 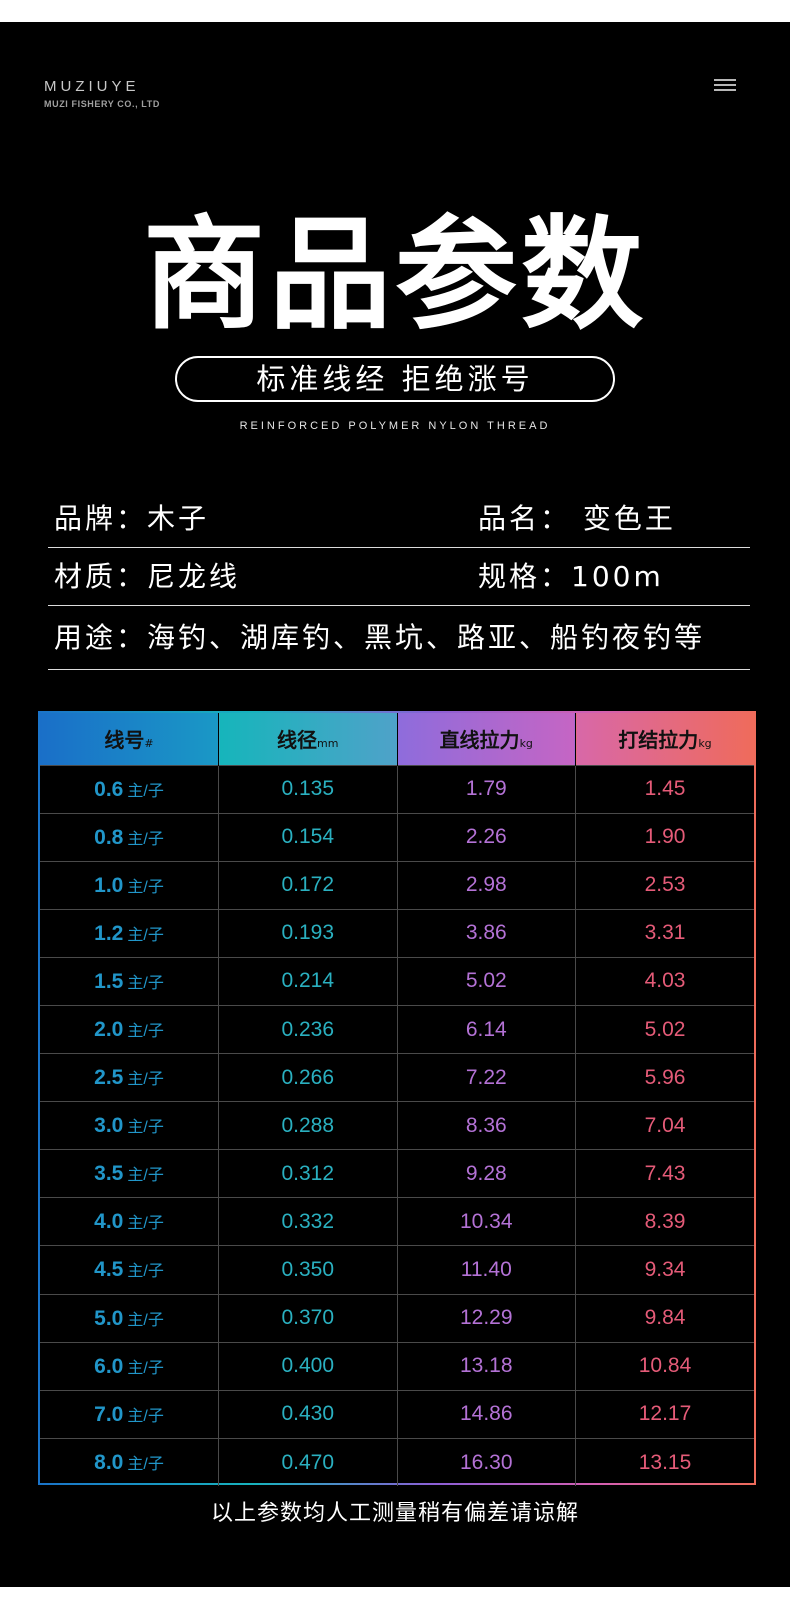 I want to click on table-row: 4.0 主/子 0.332 10.34 8.39, so click(x=397, y=1221).